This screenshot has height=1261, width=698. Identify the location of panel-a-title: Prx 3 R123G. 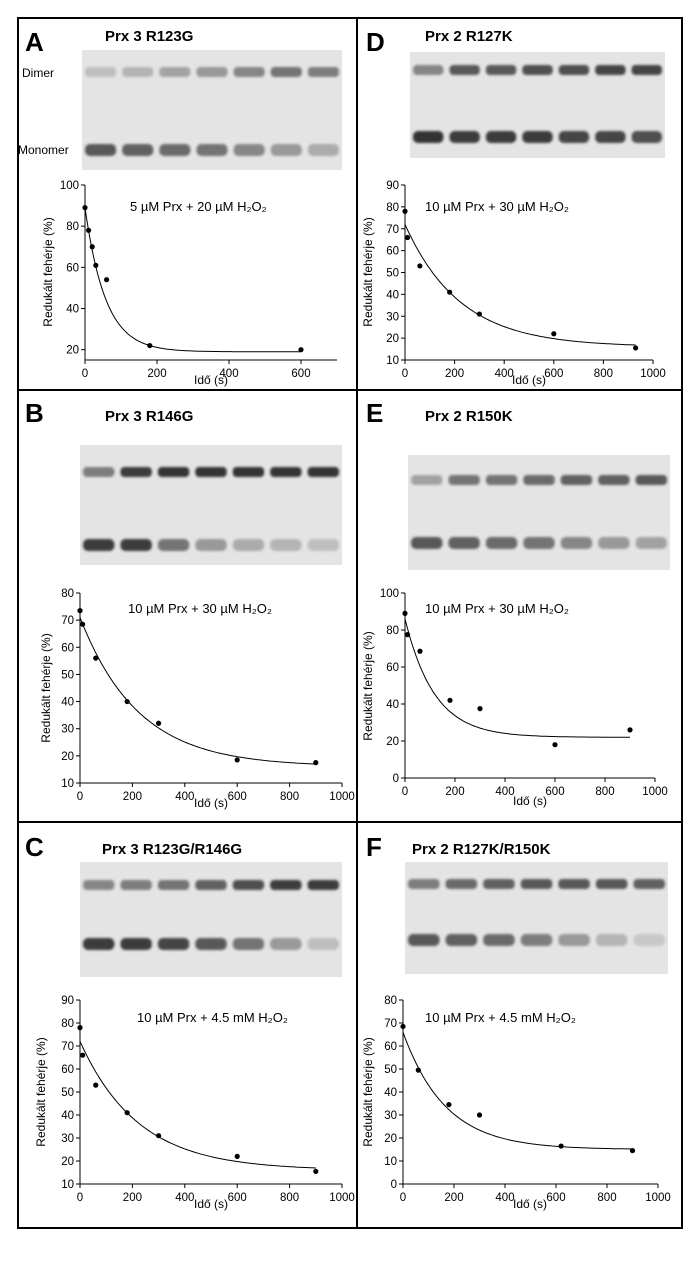
(149, 36).